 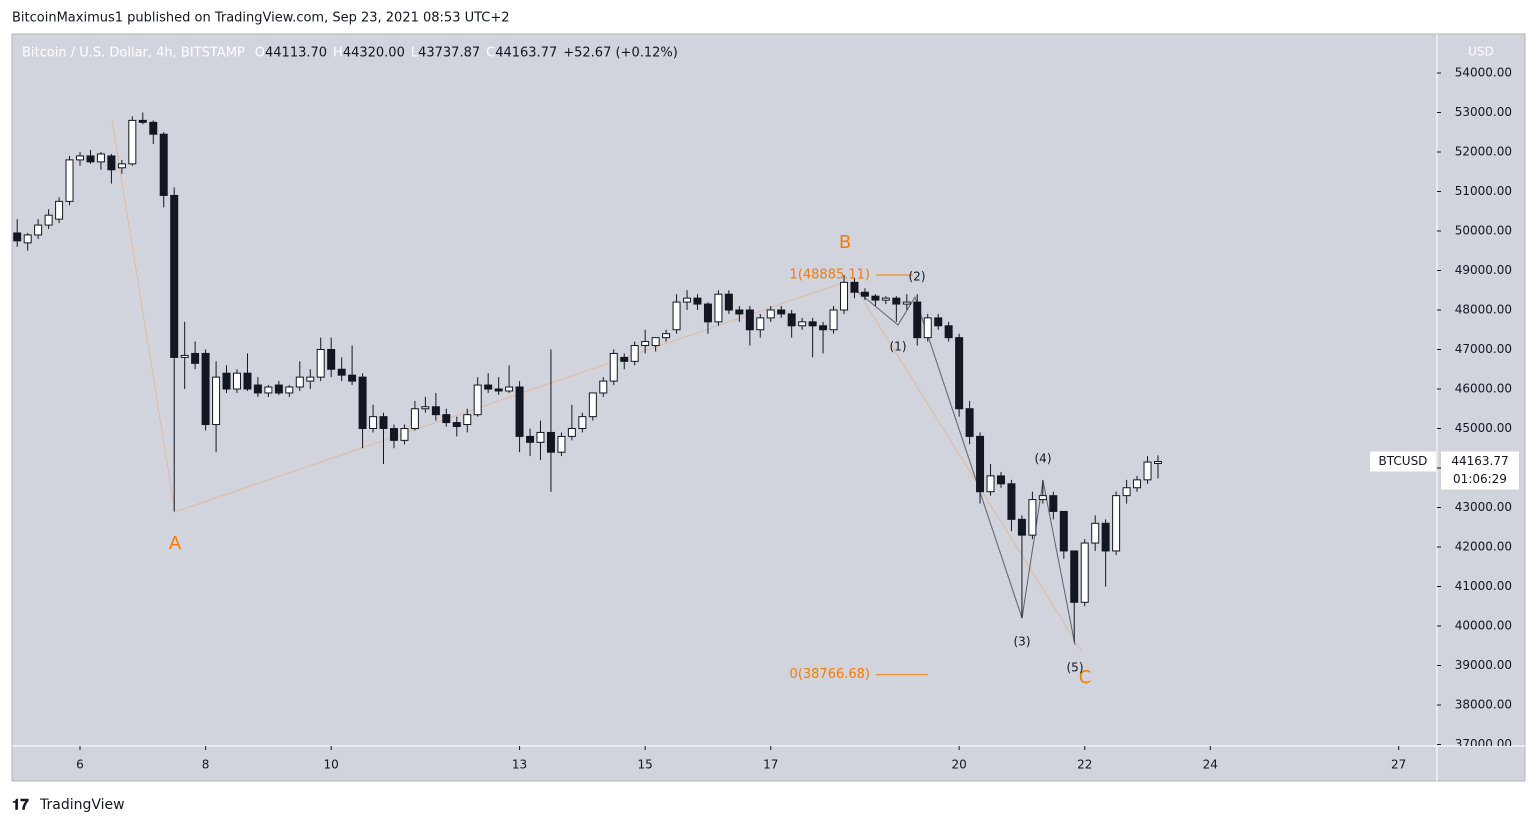 What do you see at coordinates (1084, 765) in the screenshot?
I see `x-tick-label: 22` at bounding box center [1084, 765].